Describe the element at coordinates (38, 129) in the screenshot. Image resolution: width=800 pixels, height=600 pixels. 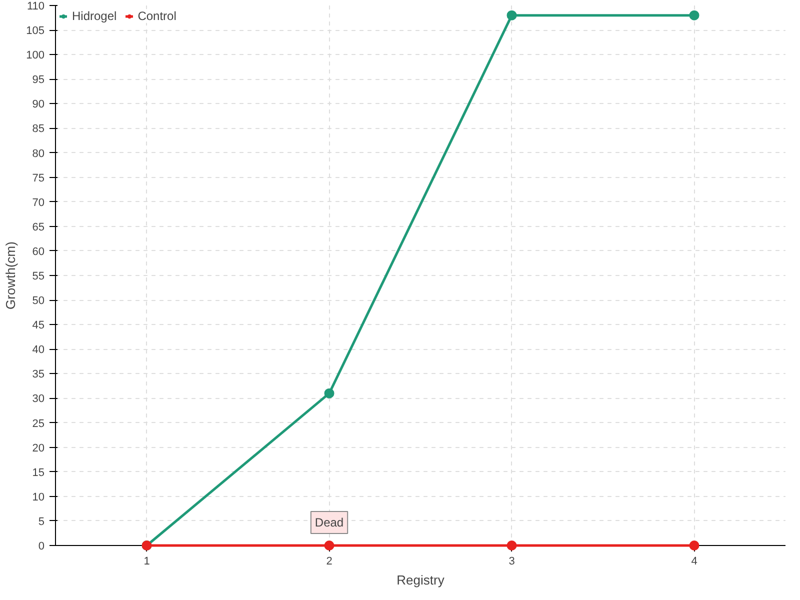
I see `y-tick-label: 85` at that location.